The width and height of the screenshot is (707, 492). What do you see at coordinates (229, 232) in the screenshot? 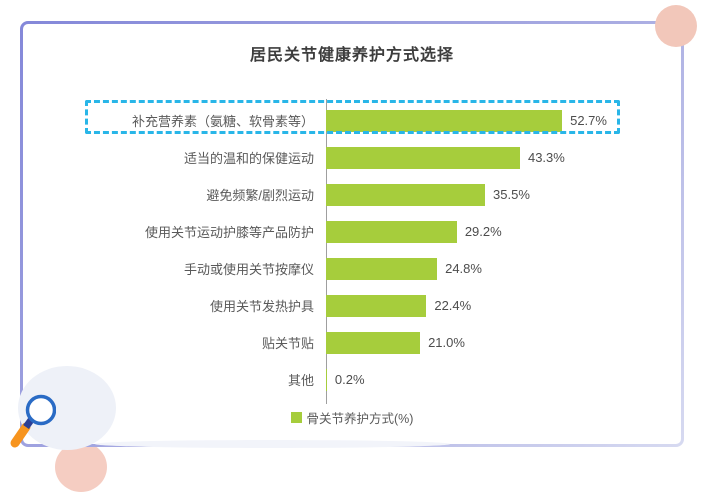
I see `category-label: 使用关节运动护膝等产品防护` at bounding box center [229, 232].